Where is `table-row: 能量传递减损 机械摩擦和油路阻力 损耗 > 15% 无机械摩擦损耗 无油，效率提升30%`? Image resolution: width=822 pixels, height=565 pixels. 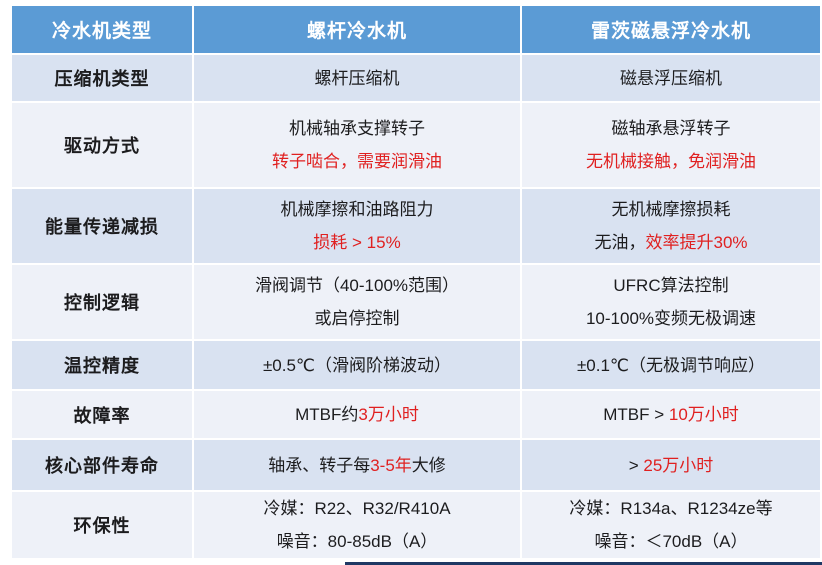 table-row: 能量传递减损 机械摩擦和油路阻力 损耗 > 15% 无机械摩擦损耗 无油，效率提升30% is located at coordinates (416, 226).